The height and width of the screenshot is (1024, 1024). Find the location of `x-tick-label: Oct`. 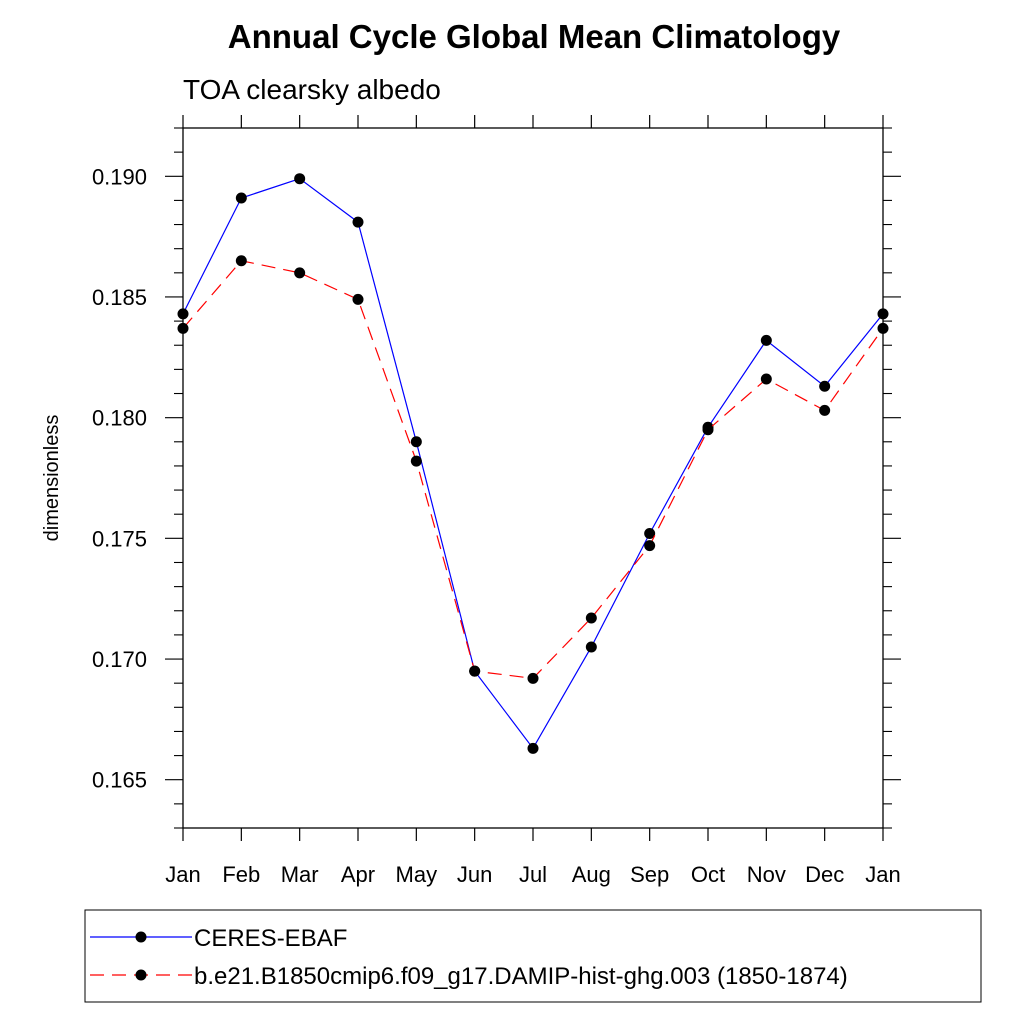

x-tick-label: Oct is located at coordinates (708, 874).